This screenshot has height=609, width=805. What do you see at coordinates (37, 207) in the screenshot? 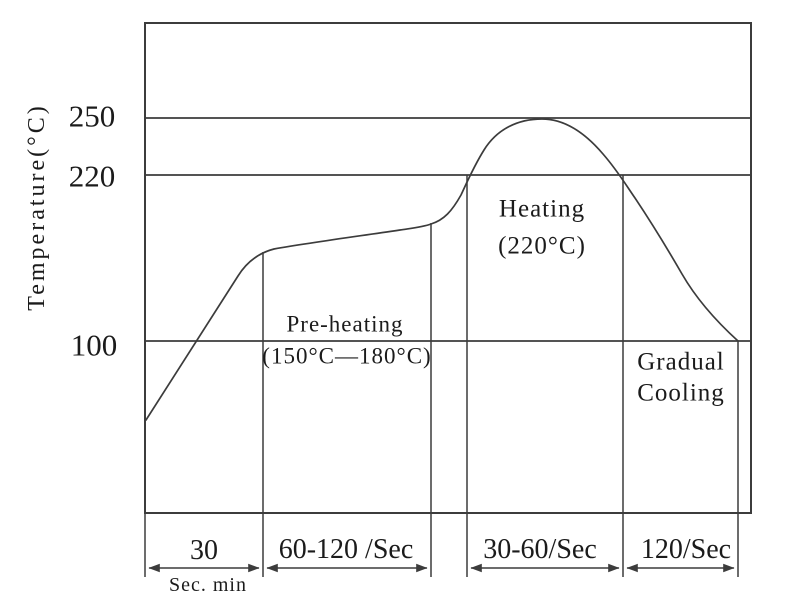
I see `y-axis-title: Temperature(°C)` at bounding box center [37, 207].